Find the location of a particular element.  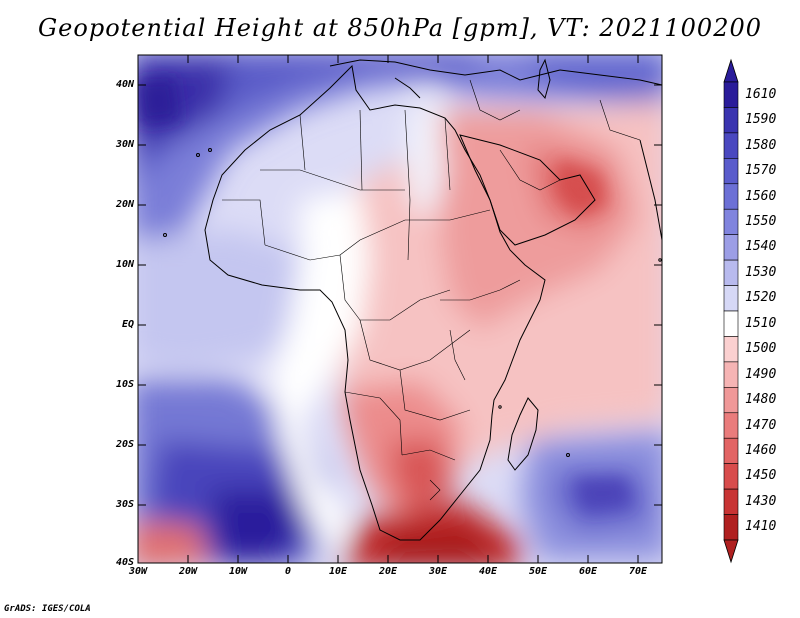

lat-label-40s: 40S is located at coordinates (124, 562).